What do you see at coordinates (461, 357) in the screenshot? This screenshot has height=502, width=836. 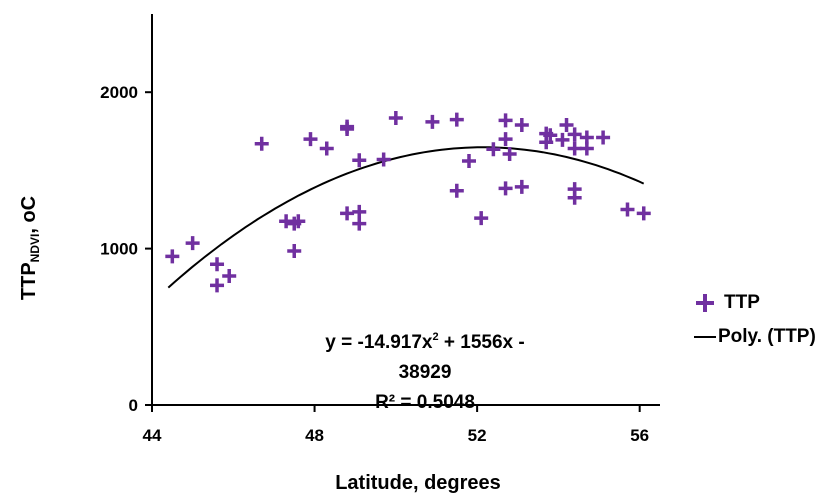 I see `equation-part-b: + 1556x - 38929` at bounding box center [461, 357].